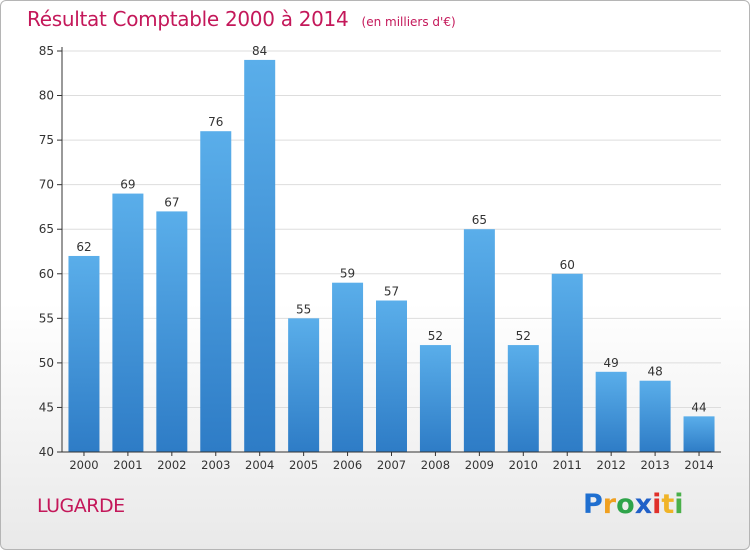 Image resolution: width=750 pixels, height=550 pixels. Describe the element at coordinates (127, 185) in the screenshot. I see `data-label: 69` at that location.